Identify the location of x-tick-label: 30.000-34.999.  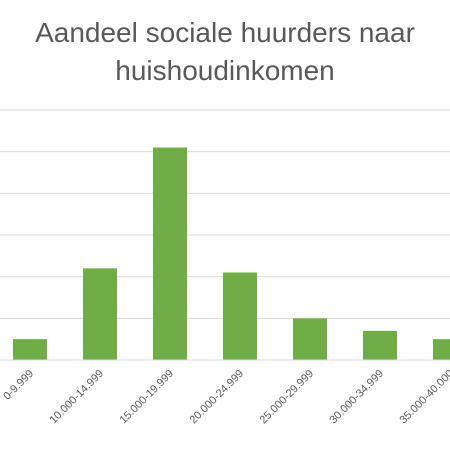
(356, 397).